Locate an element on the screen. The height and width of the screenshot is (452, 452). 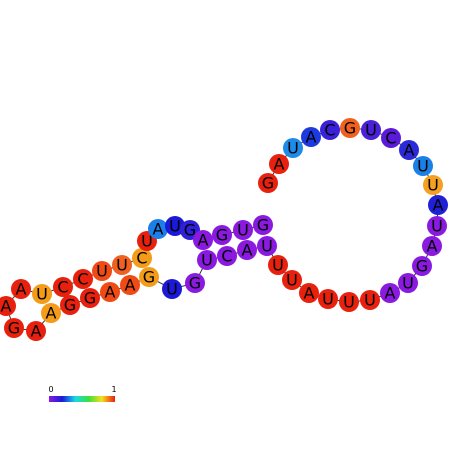
colorbar-min: 0 is located at coordinates (50, 389).